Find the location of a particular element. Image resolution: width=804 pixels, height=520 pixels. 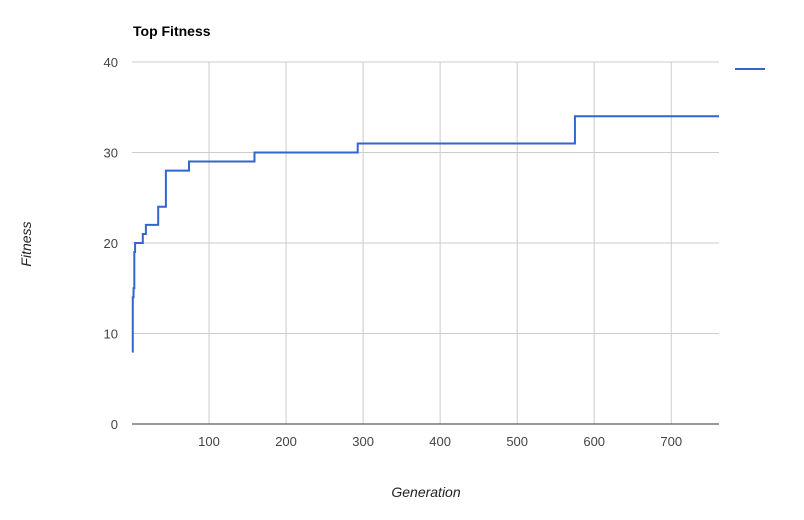

y-axis-ticks: 0 10 20 30 40 is located at coordinates (111, 243).